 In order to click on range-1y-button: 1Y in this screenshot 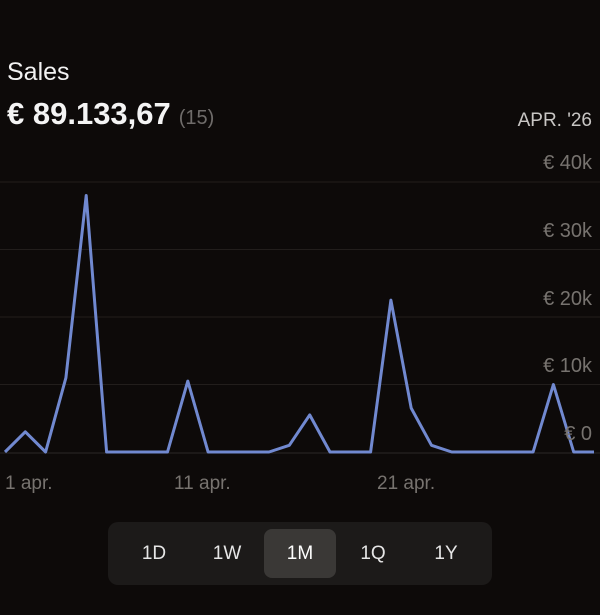, I will do `click(446, 553)`.